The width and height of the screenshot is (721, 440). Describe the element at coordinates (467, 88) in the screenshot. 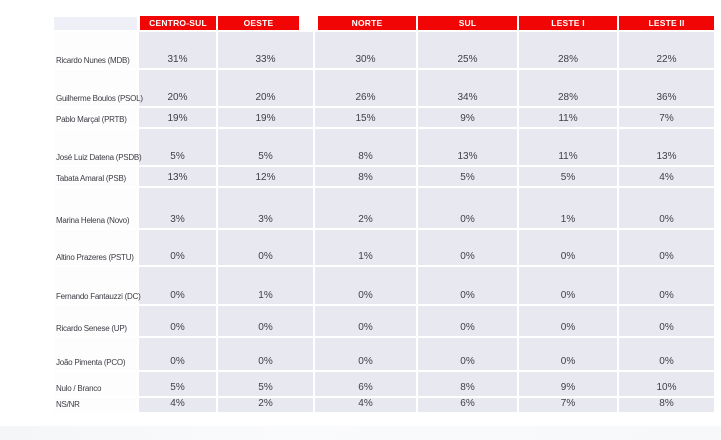

I see `value-cell: 34%` at that location.